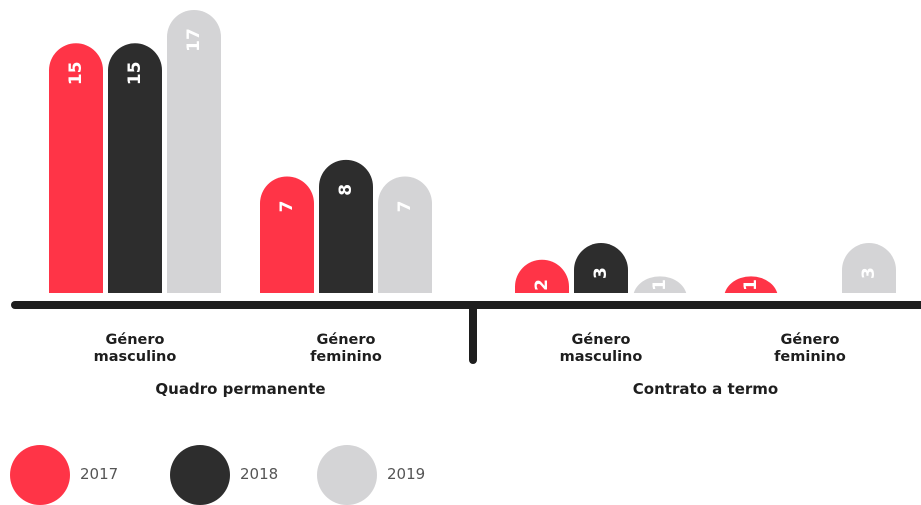 The width and height of the screenshot is (921, 505). Describe the element at coordinates (346, 190) in the screenshot. I see `value-label: 8` at that location.